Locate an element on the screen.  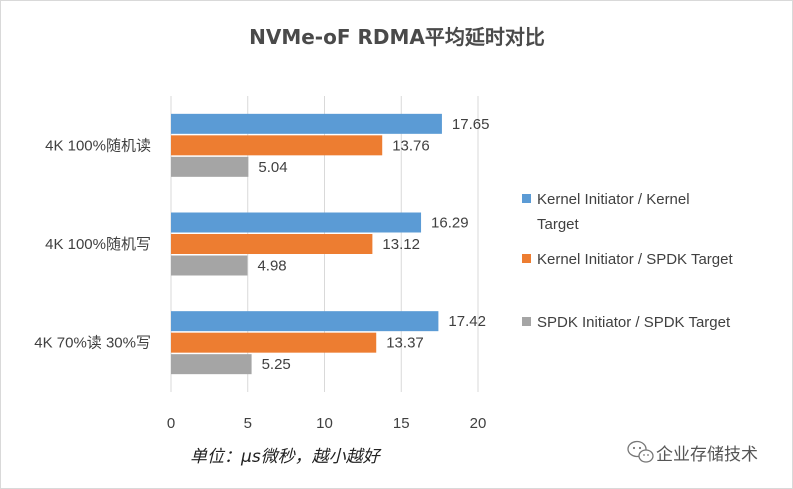
data-label: 17.65 is located at coordinates (471, 124).